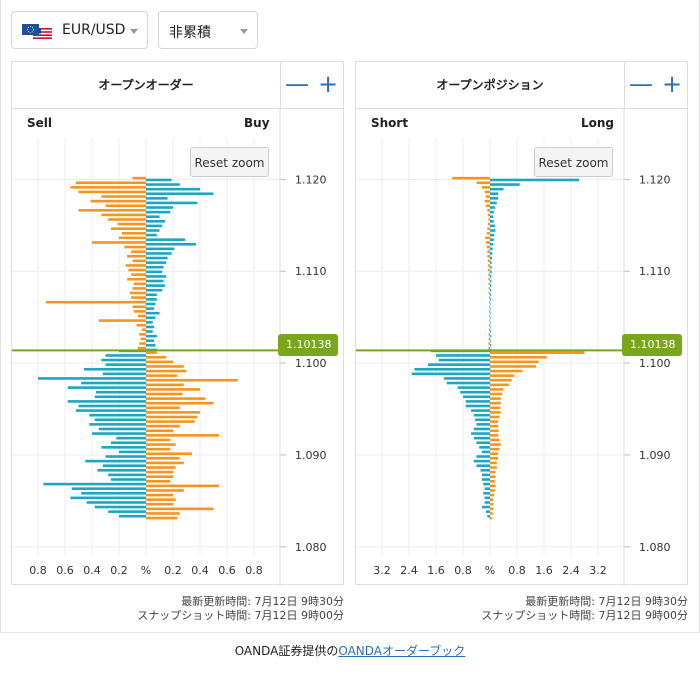 The height and width of the screenshot is (700, 700). What do you see at coordinates (402, 651) in the screenshot?
I see `orderbook-link: OANDAオーダーブック` at bounding box center [402, 651].